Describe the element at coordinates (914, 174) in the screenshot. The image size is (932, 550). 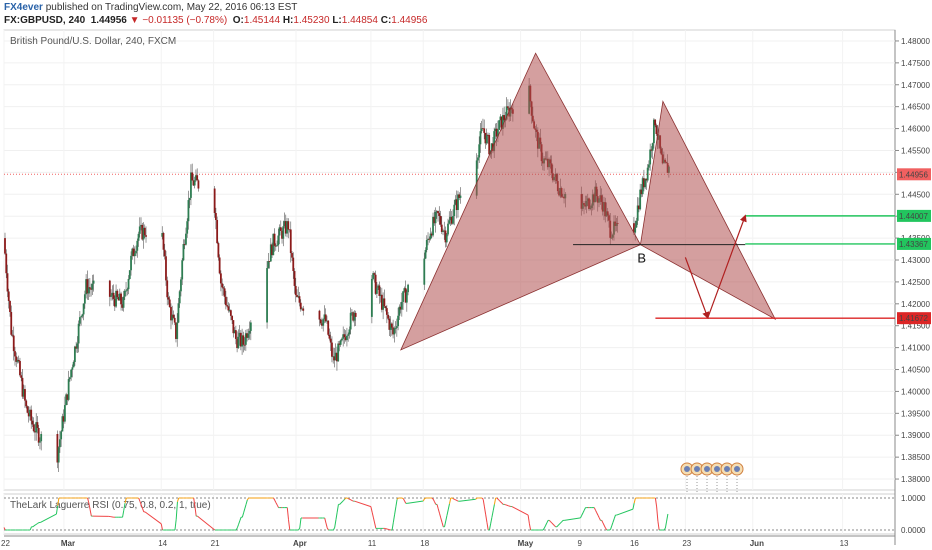
I see `price-label-bg` at that location.